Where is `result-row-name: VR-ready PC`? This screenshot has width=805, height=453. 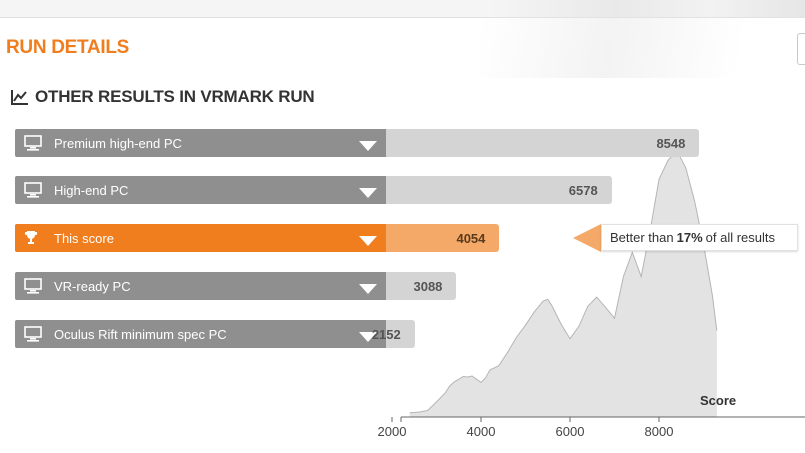 result-row-name: VR-ready PC is located at coordinates (92, 286).